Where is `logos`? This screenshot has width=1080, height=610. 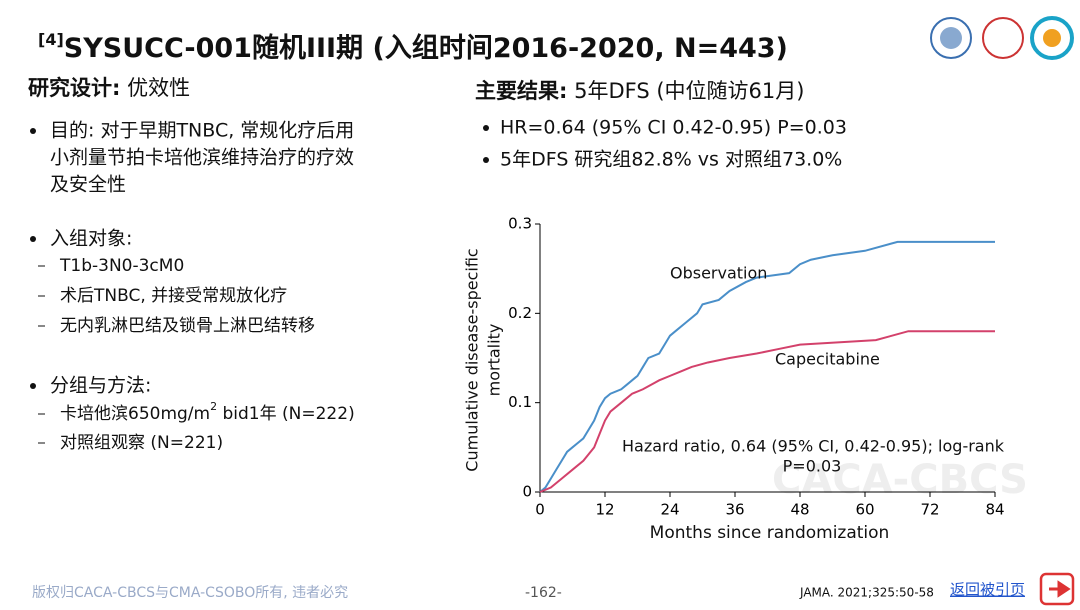 logos is located at coordinates (1002, 38).